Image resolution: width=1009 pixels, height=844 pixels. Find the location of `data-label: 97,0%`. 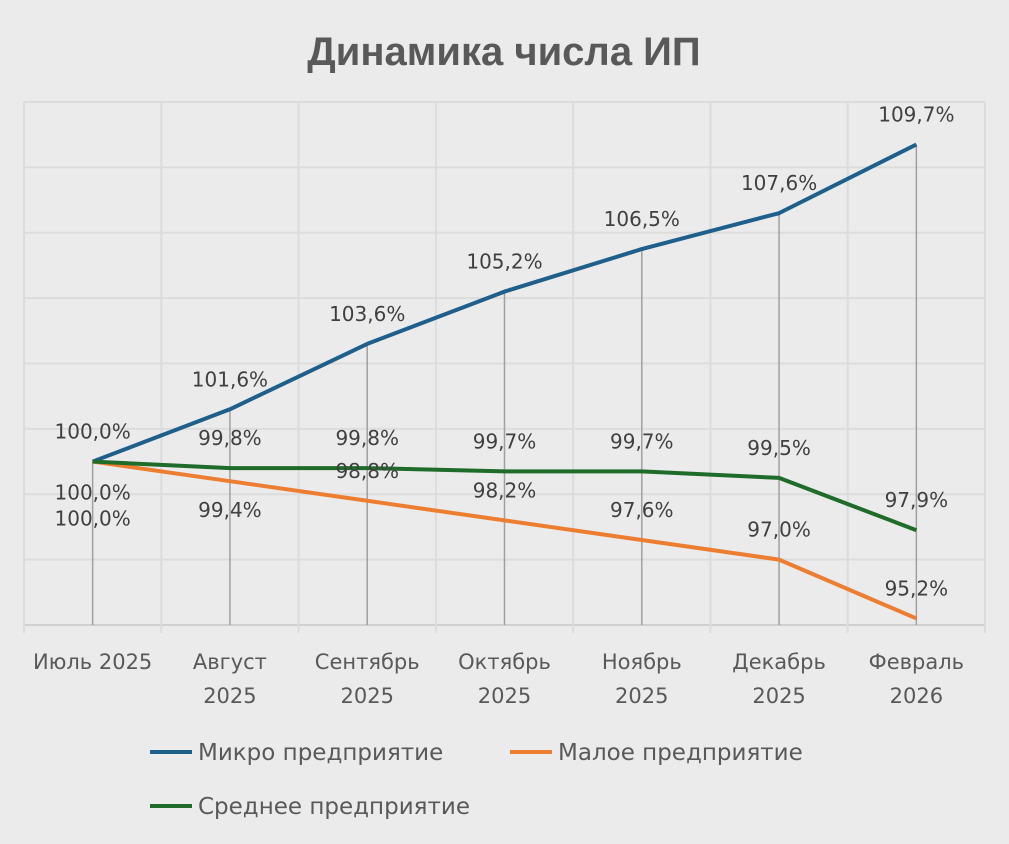

data-label: 97,0% is located at coordinates (779, 530).